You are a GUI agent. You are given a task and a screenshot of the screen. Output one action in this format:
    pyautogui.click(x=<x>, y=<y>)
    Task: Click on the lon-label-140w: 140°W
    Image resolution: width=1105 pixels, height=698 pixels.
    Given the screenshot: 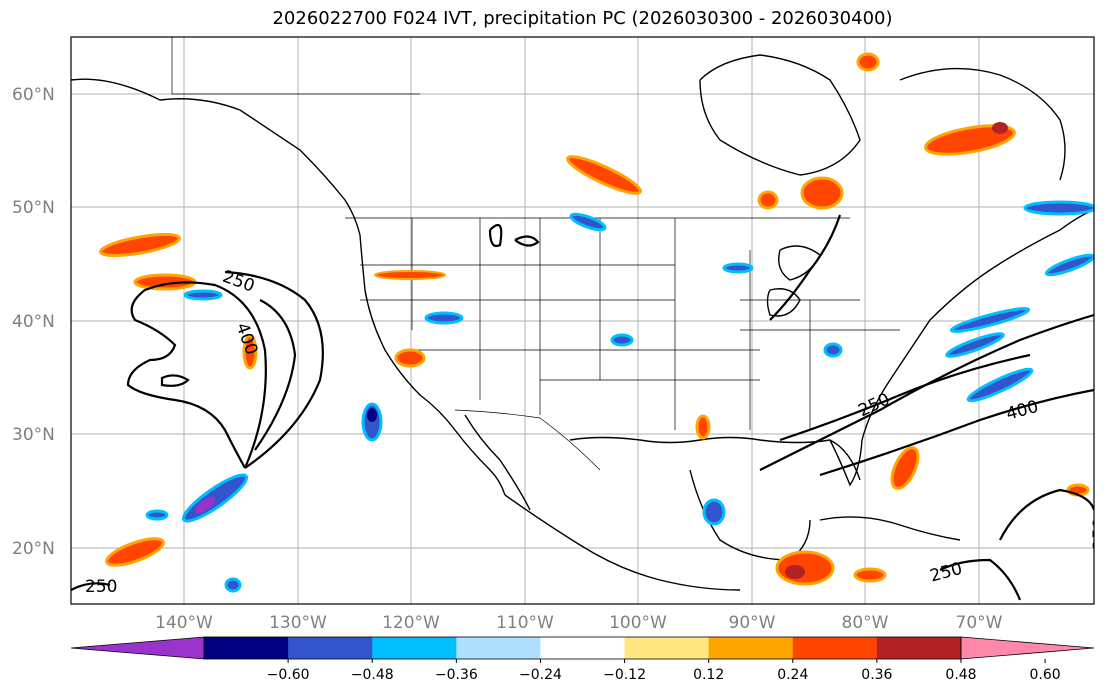 What is the action you would take?
    pyautogui.click(x=184, y=623)
    